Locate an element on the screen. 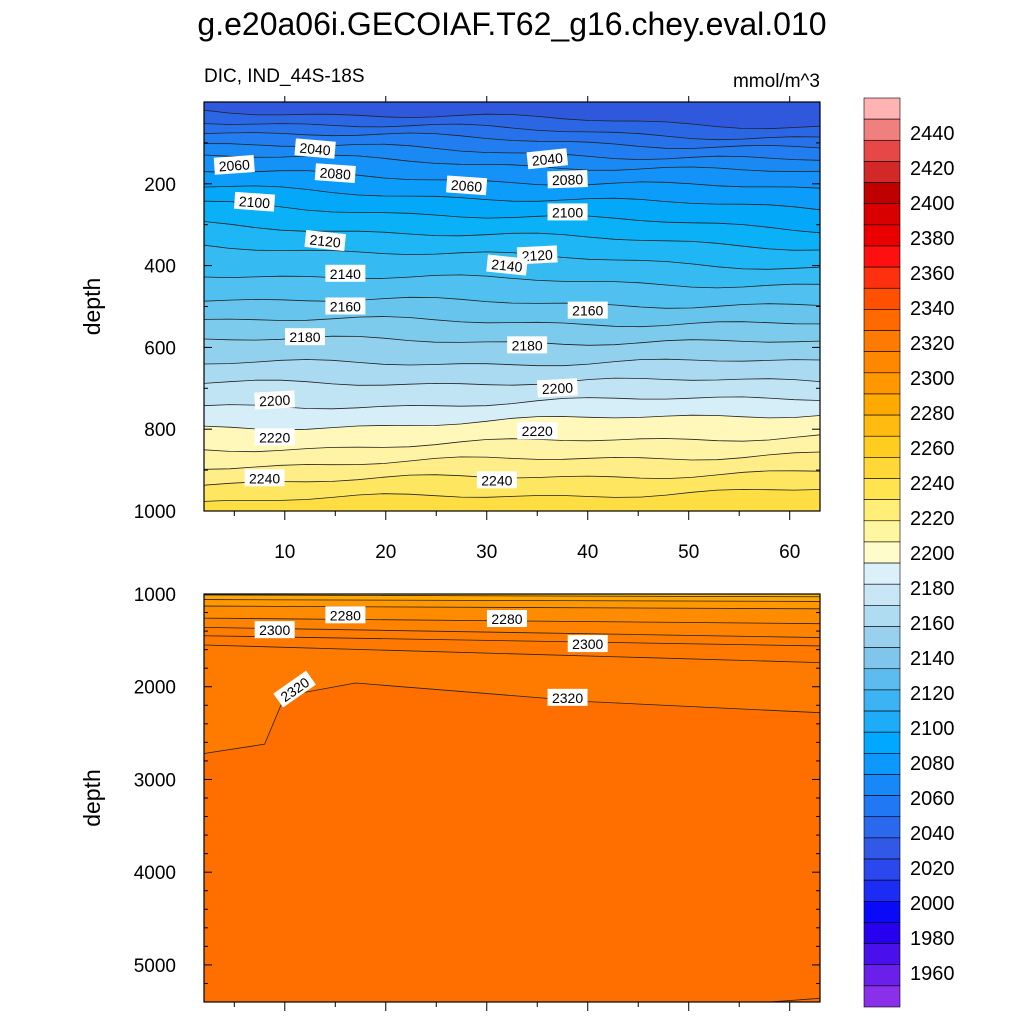  colorbar-label: 2020 is located at coordinates (932, 869).